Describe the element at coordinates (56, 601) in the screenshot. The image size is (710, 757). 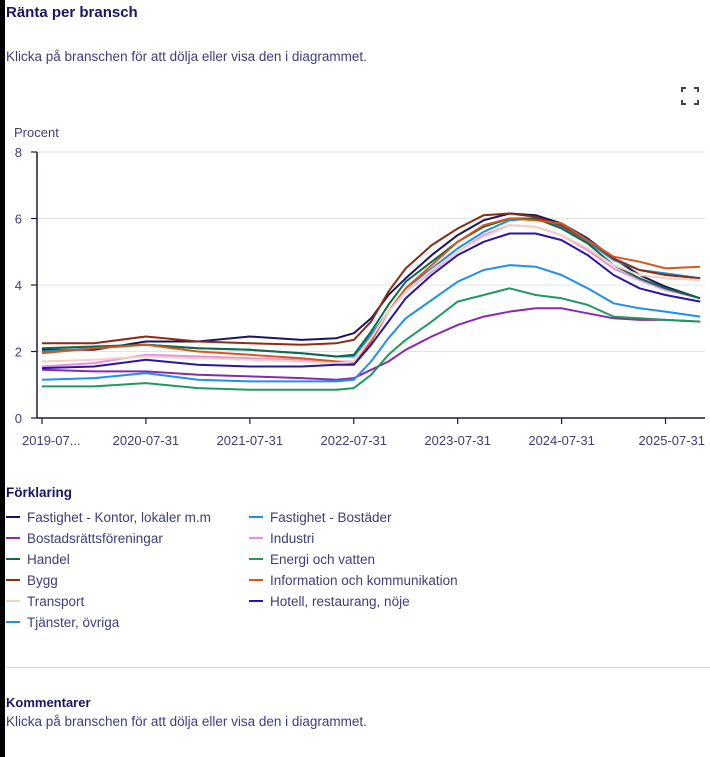
I see `legend-label: Transport` at that location.